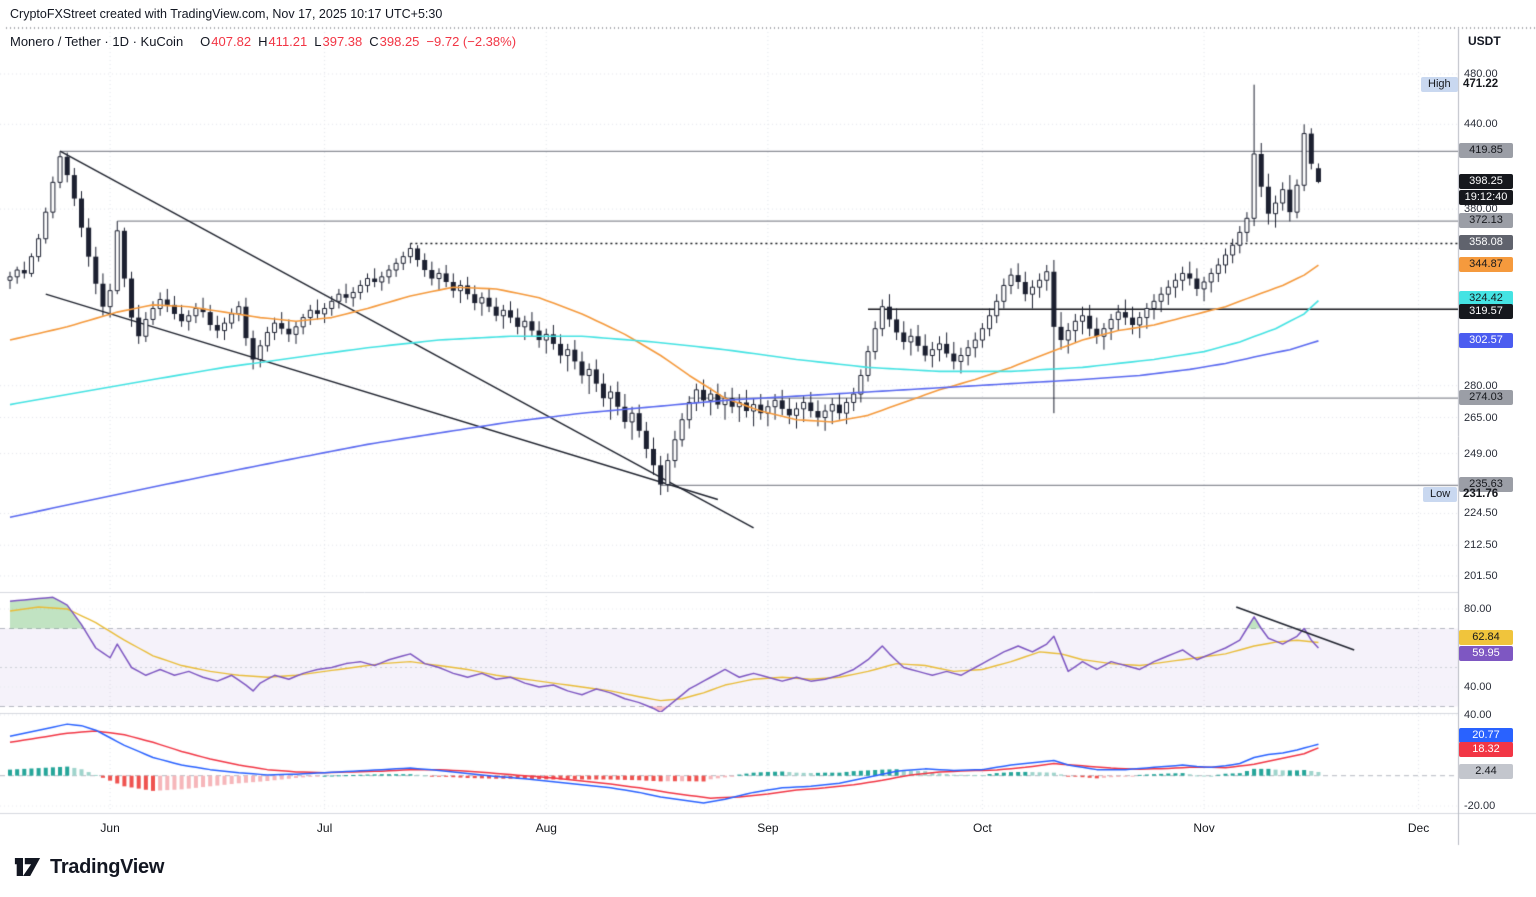 The image size is (1536, 897). I want to click on close-value: 398.25, so click(399, 41).